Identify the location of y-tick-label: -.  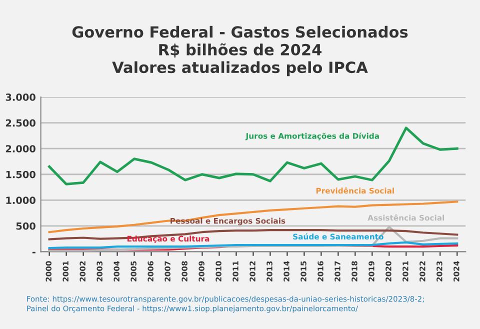
(34, 253).